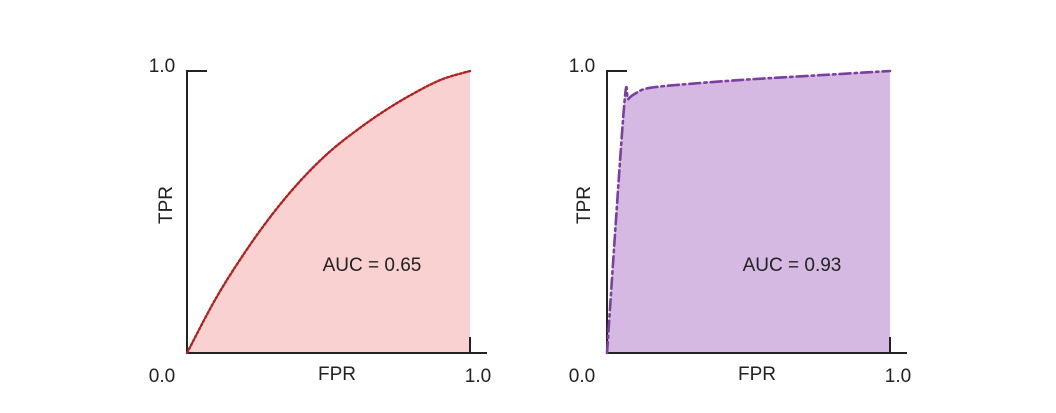 This screenshot has height=413, width=1056. I want to click on auc-annotation: AUC = 0.65, so click(372, 265).